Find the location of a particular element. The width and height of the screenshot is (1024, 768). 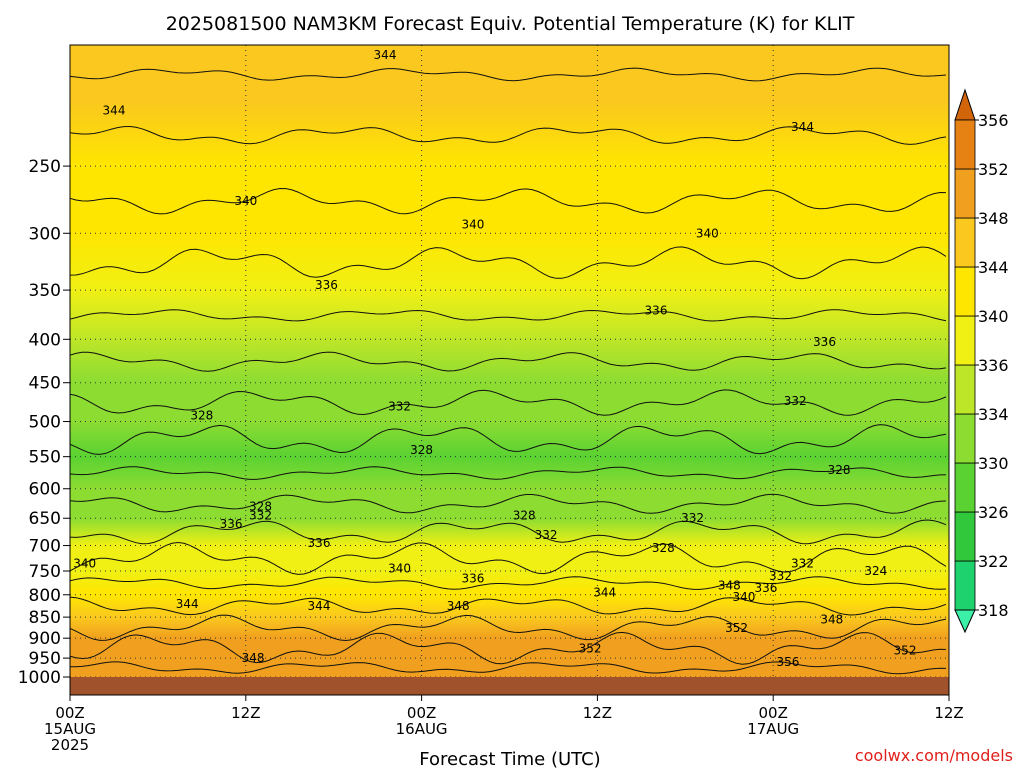

colorbar: 318 322 326 330 334 336 340 344 348 352 356 is located at coordinates (981, 361).